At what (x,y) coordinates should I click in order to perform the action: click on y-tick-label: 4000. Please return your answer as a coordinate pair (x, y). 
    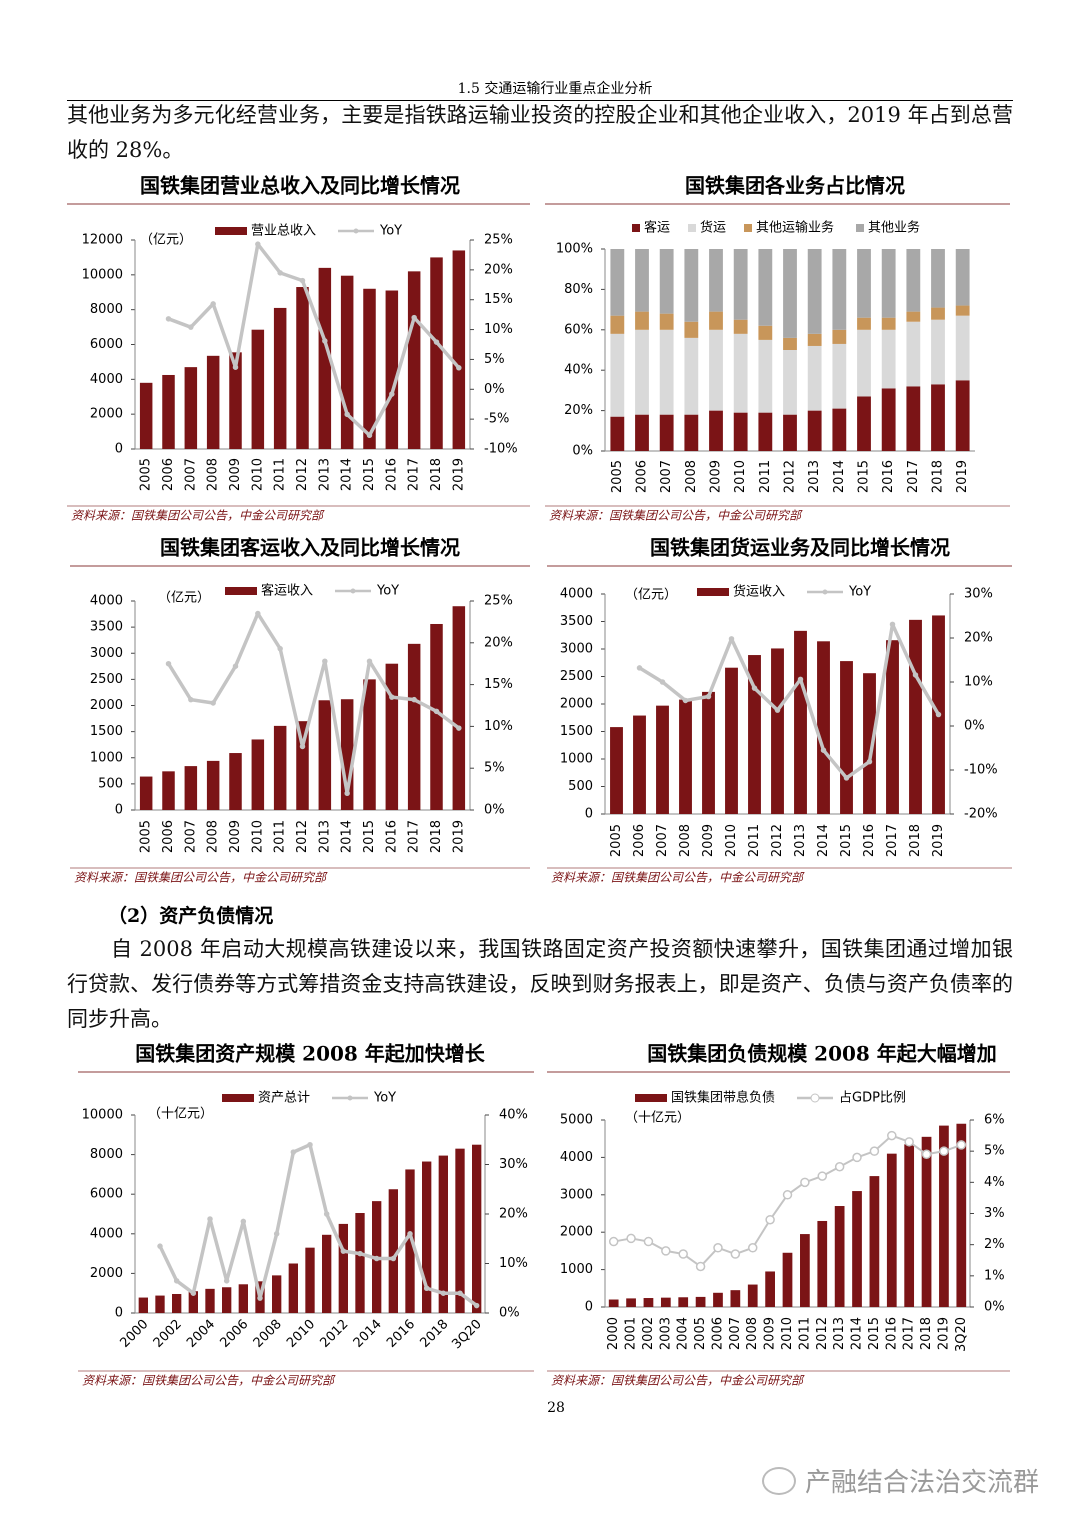
    Looking at the image, I should click on (106, 379).